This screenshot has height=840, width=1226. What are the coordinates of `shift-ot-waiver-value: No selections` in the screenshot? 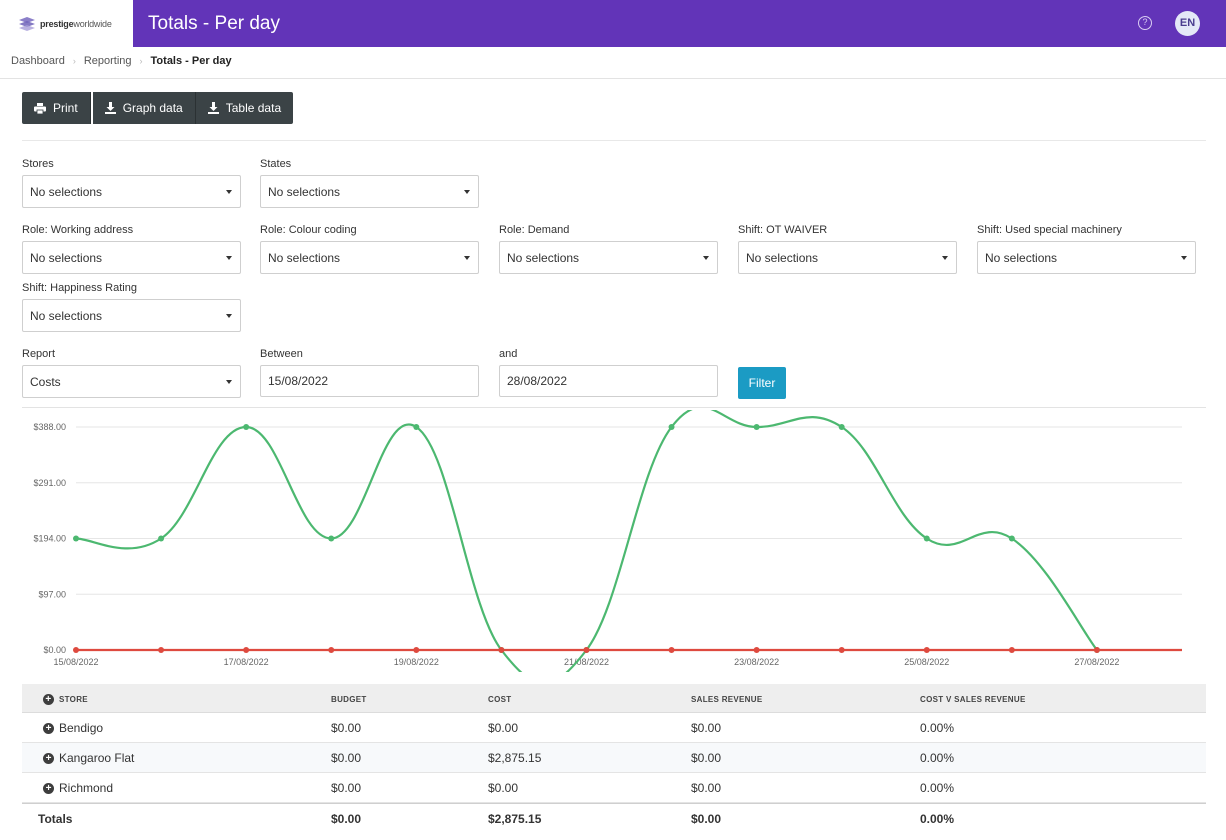 It's located at (782, 258).